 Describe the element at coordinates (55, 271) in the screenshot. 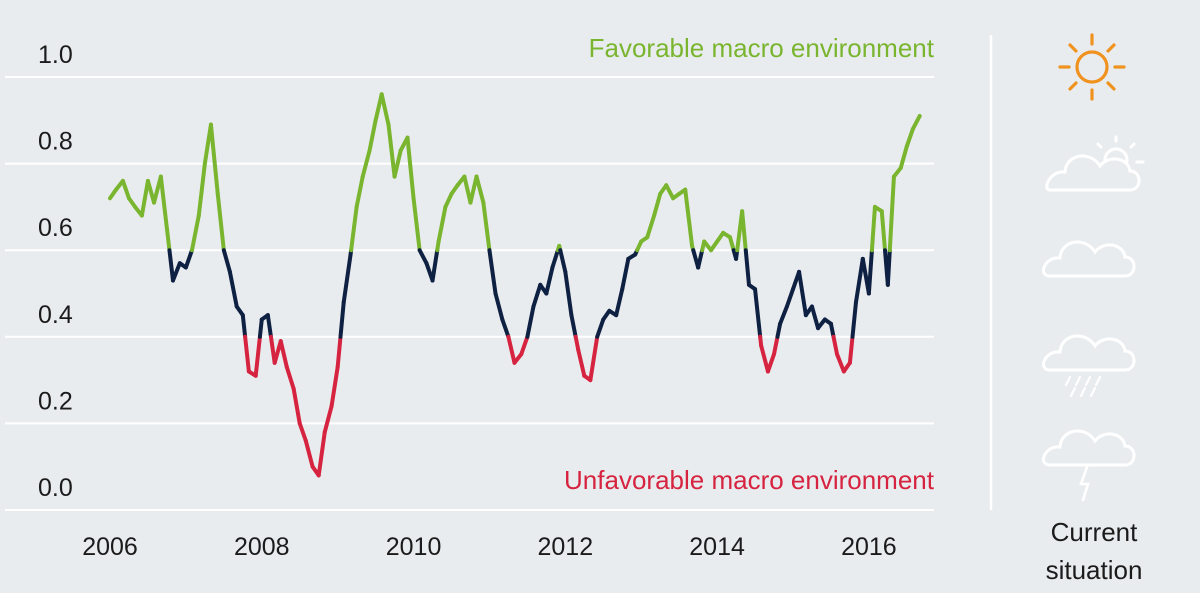

I see `y-axis-ticks: 0.0 0.2 0.4 0.6 0.8 1.0` at that location.